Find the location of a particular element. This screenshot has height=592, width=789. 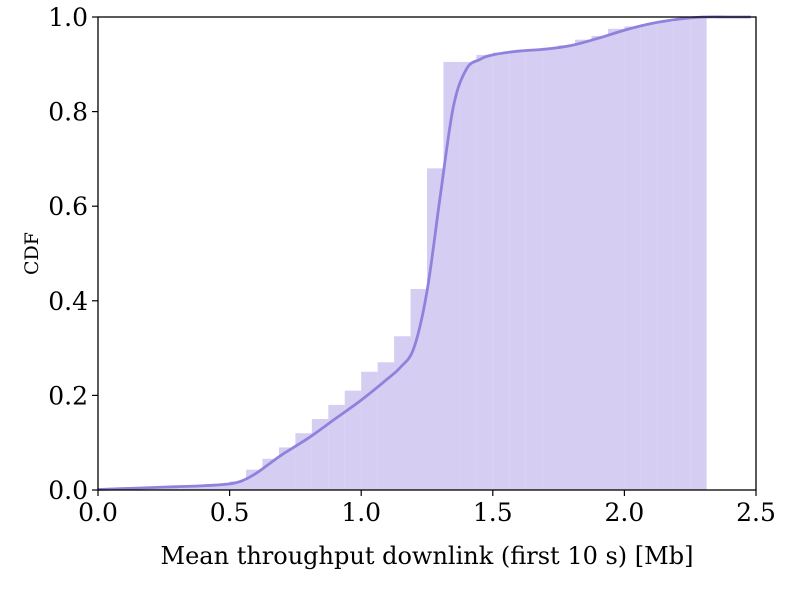

x-tick-label: 0.5 is located at coordinates (230, 512).